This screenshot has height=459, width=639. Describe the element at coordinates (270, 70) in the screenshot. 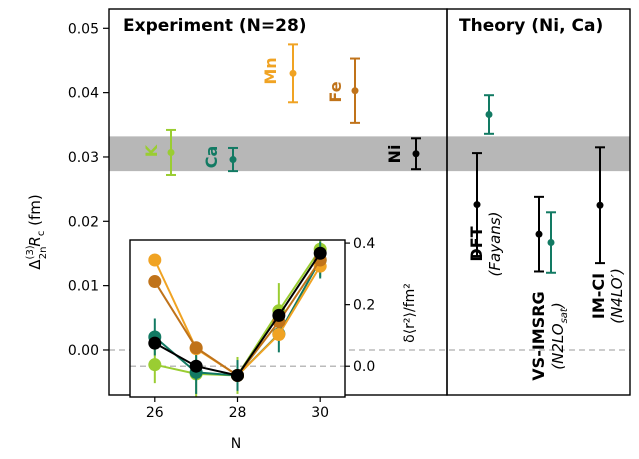

I see `label-mn: Mn` at that location.